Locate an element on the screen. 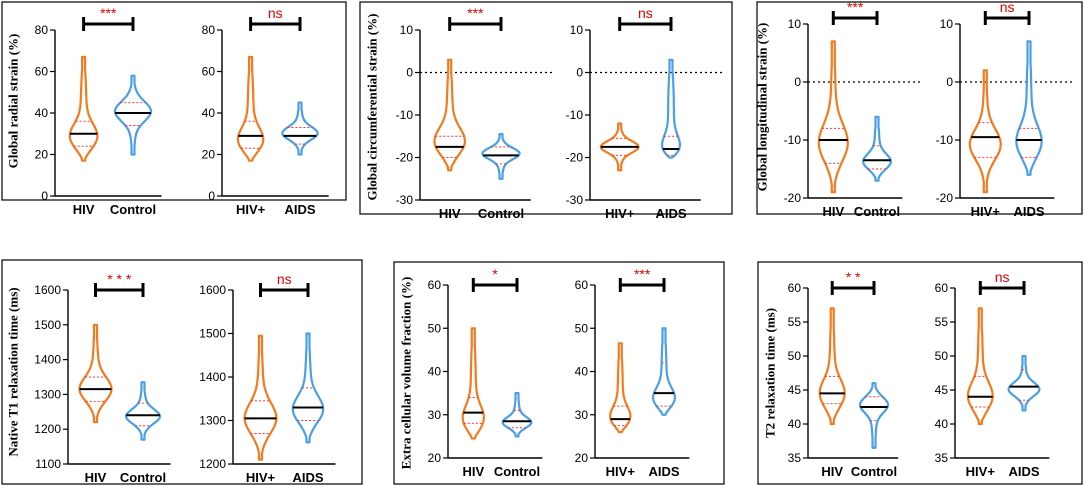 The image size is (1084, 486). y-axis-label: Global longitudinal strain (%) is located at coordinates (762, 107).